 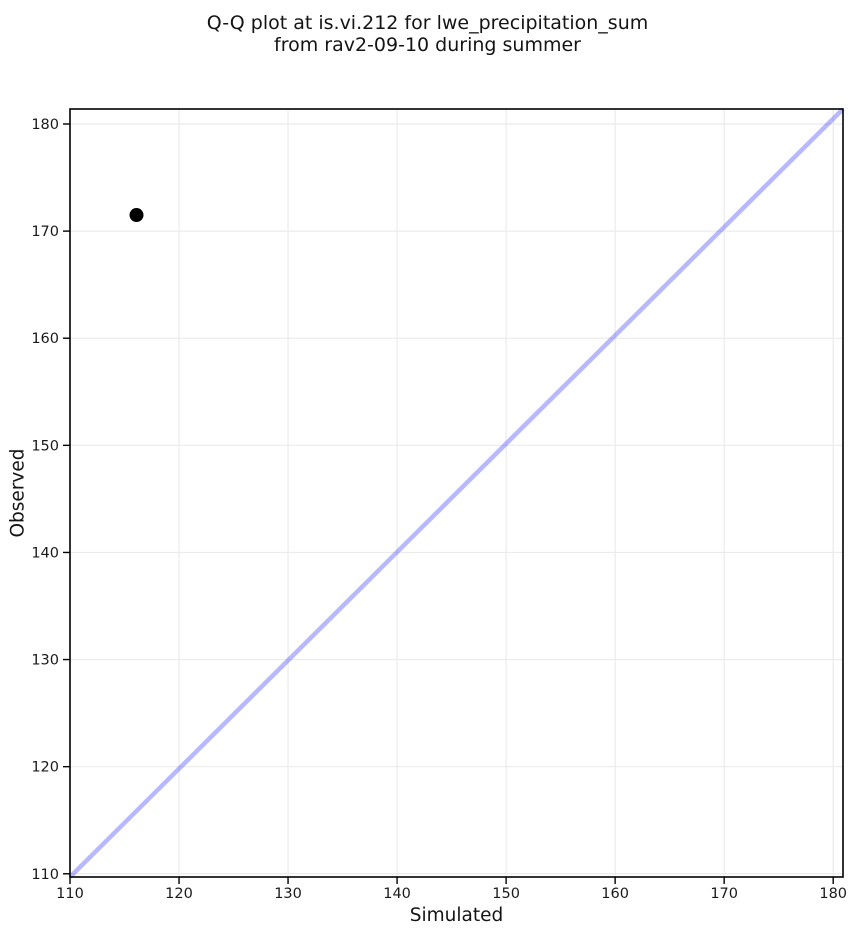 I want to click on y-tick-label: 180, so click(x=45, y=125).